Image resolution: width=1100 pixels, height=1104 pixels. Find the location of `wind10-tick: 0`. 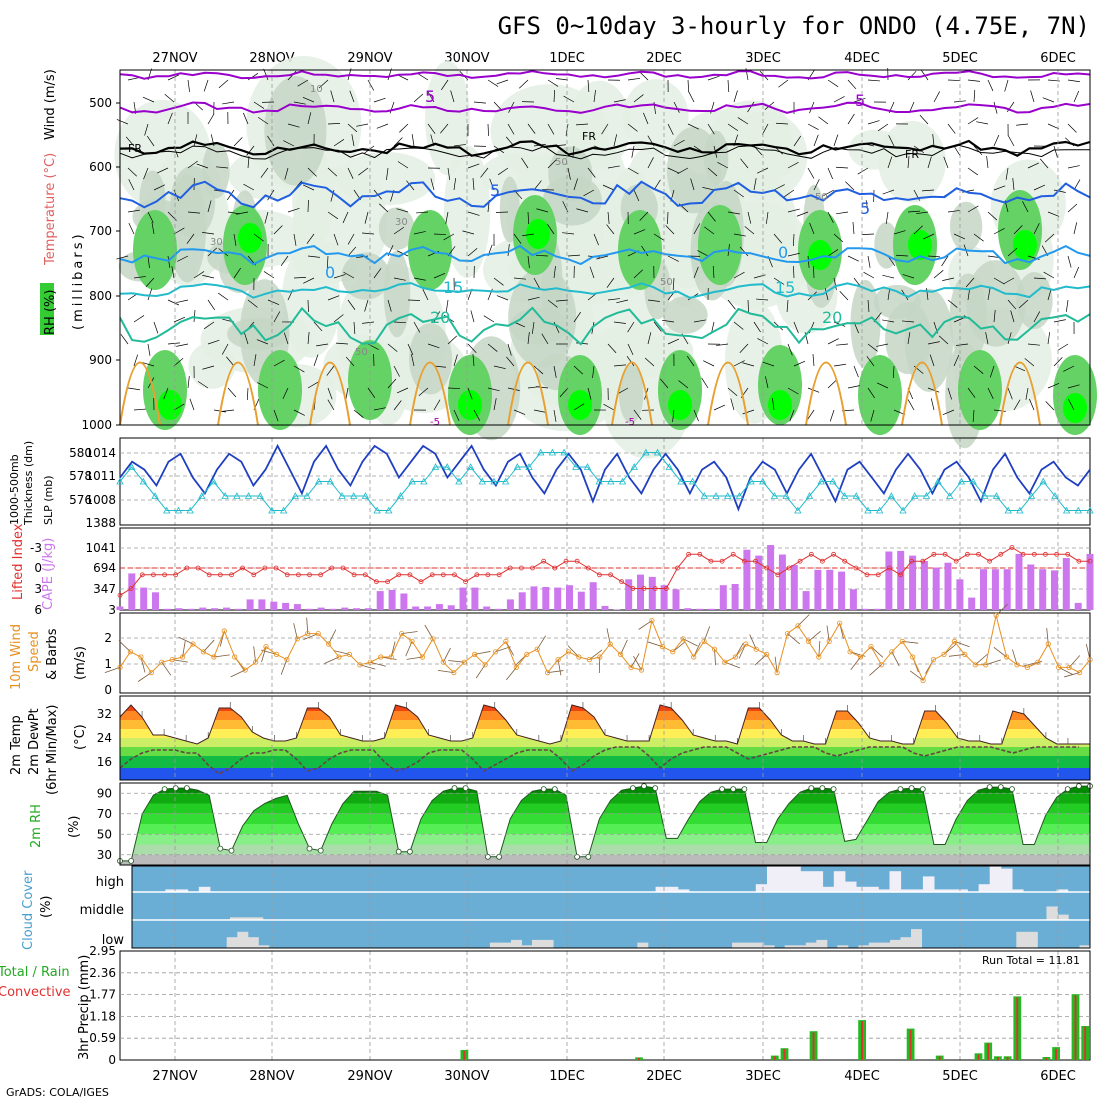

wind10-tick: 0 is located at coordinates (108, 690).